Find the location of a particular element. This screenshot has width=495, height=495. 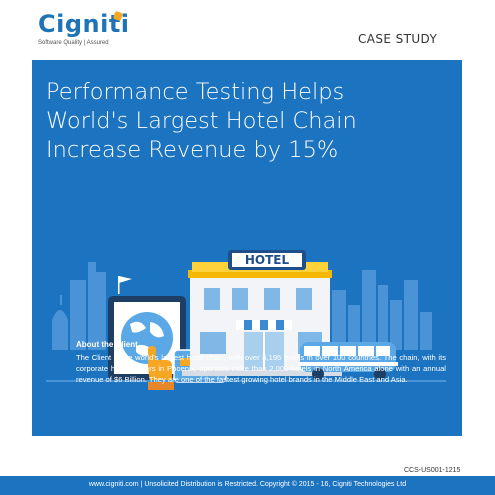

flag-icon is located at coordinates (125, 285).